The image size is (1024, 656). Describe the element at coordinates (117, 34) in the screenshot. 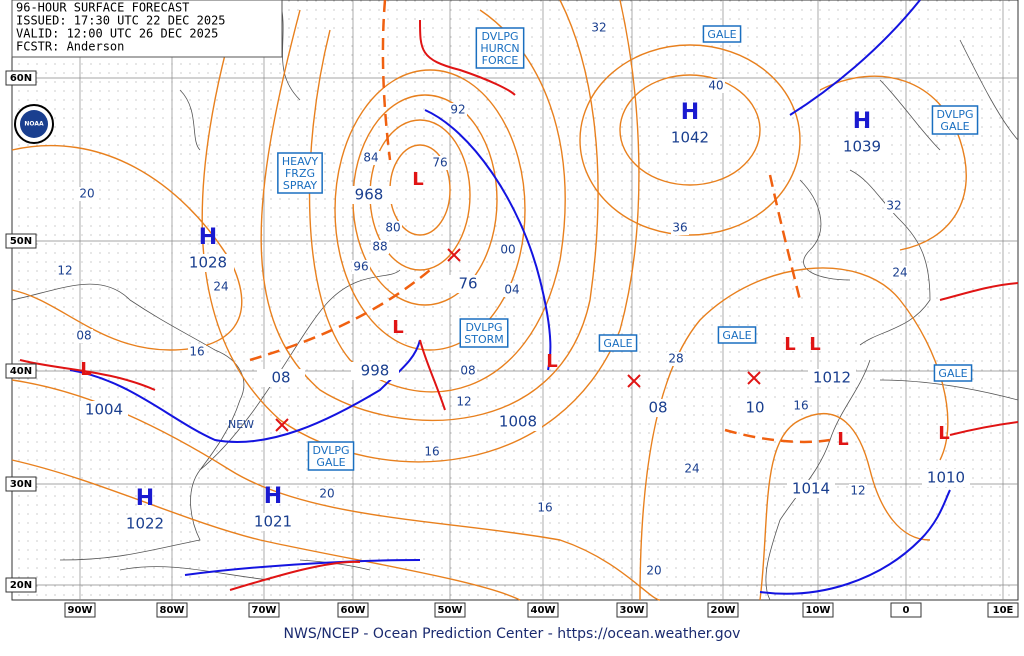

I see `header-line: VALID: 12:00 UTC 26 DEC 2025` at that location.